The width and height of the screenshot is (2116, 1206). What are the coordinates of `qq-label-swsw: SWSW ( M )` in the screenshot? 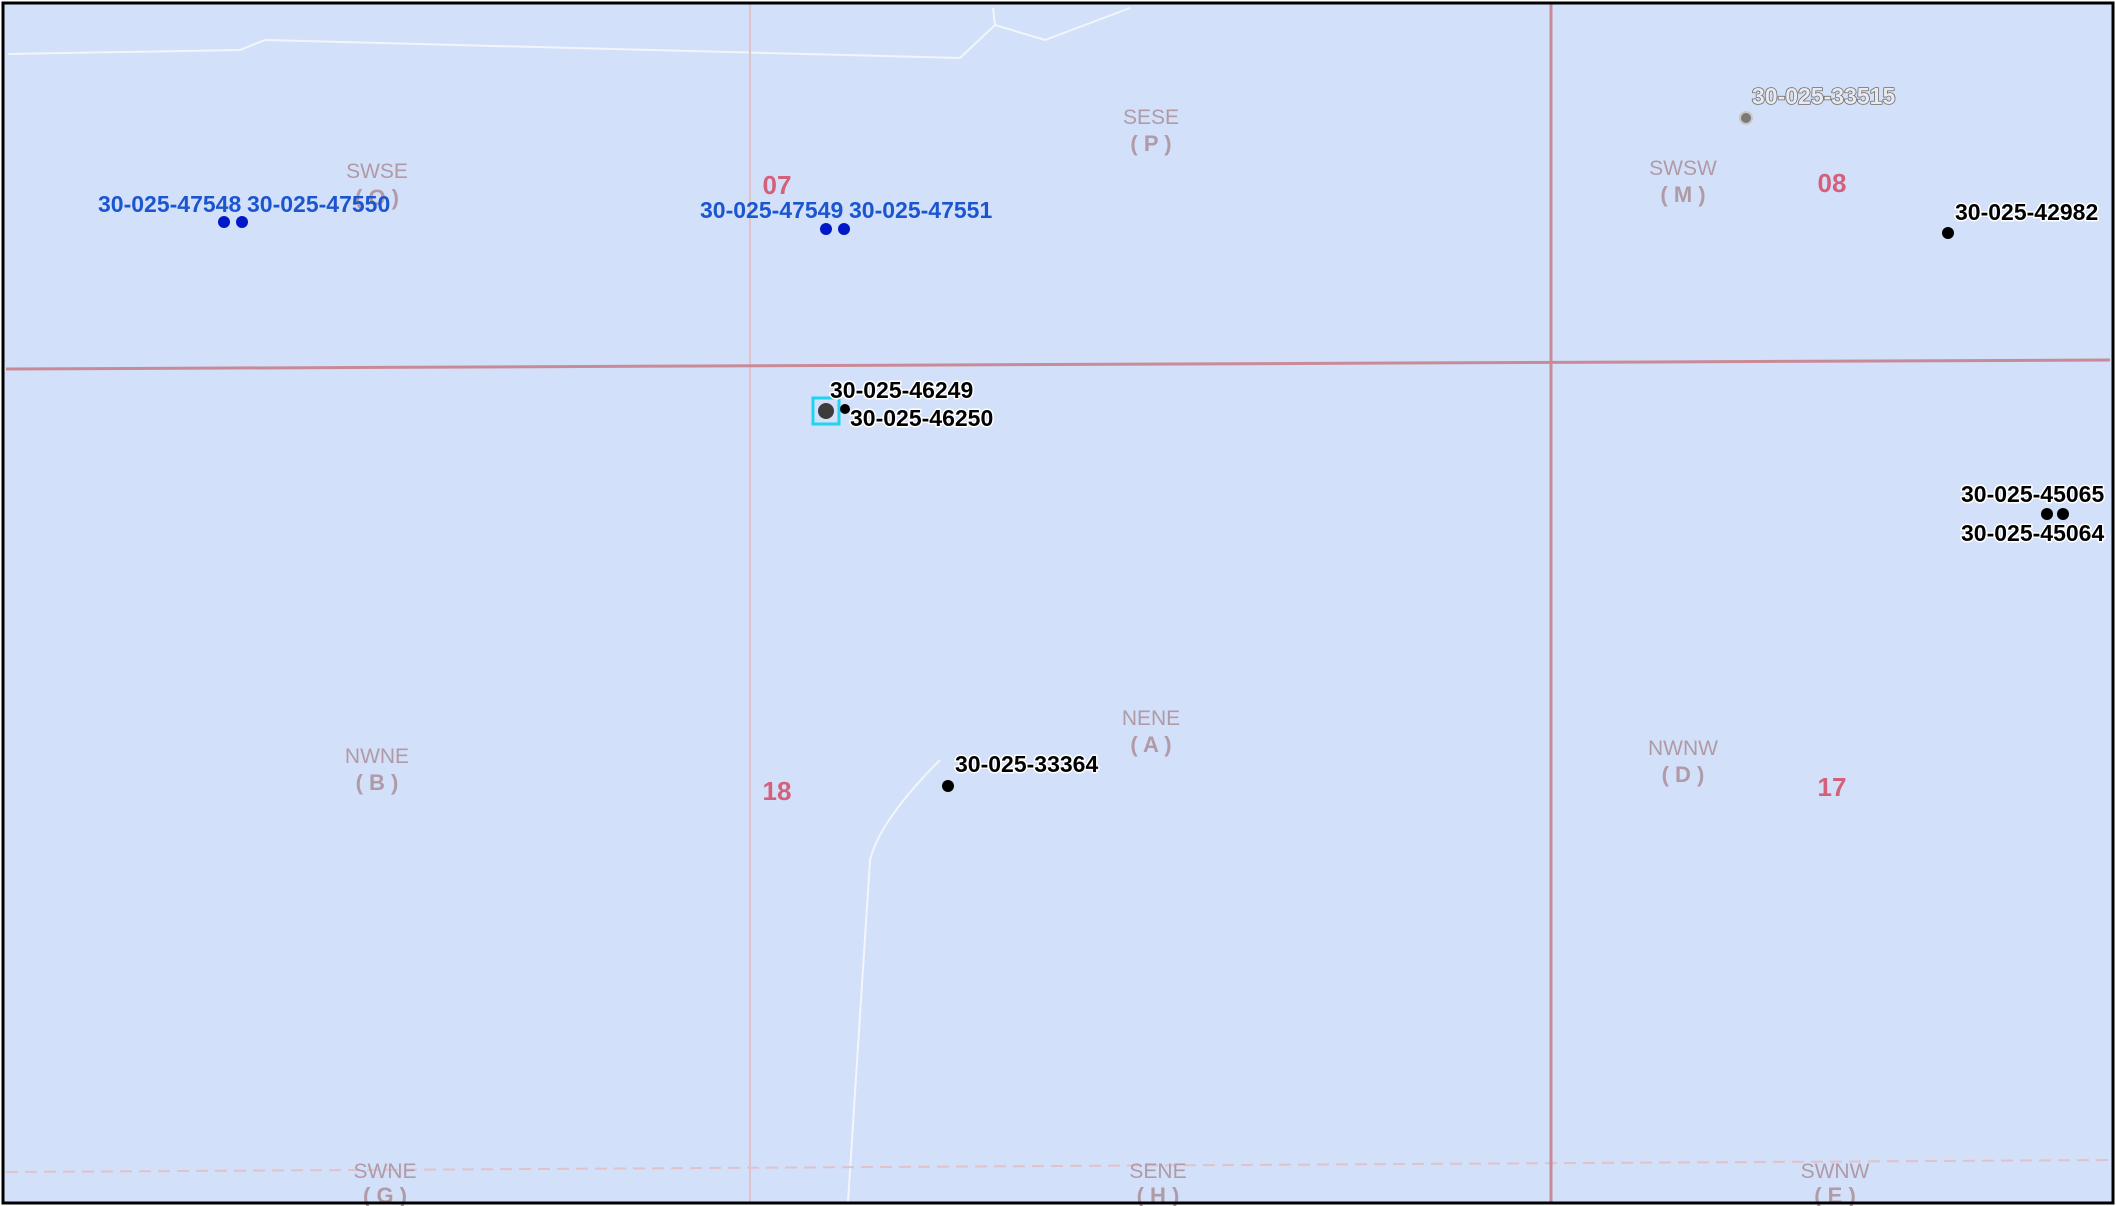 It's located at (1683, 182).